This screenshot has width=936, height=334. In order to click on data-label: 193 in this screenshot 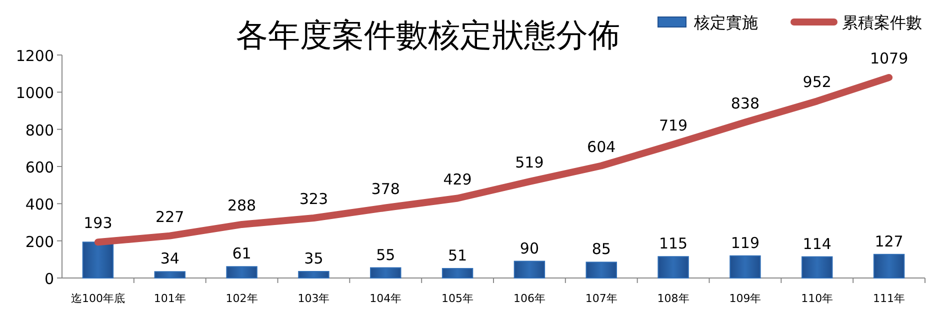, I will do `click(98, 223)`.